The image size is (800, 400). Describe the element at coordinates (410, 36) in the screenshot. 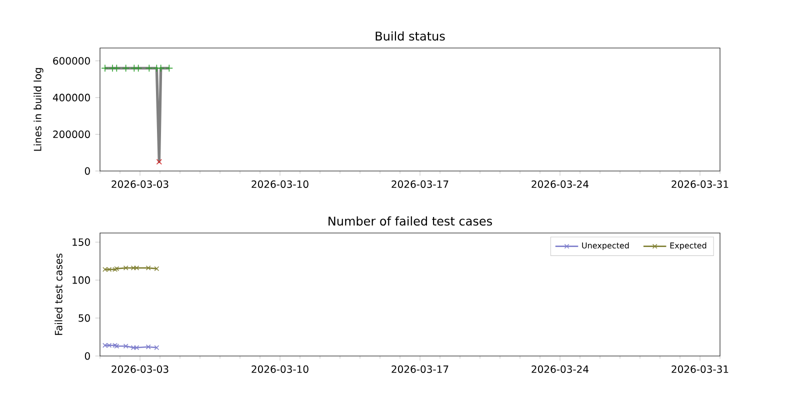

I see `chart-title: Build status` at that location.